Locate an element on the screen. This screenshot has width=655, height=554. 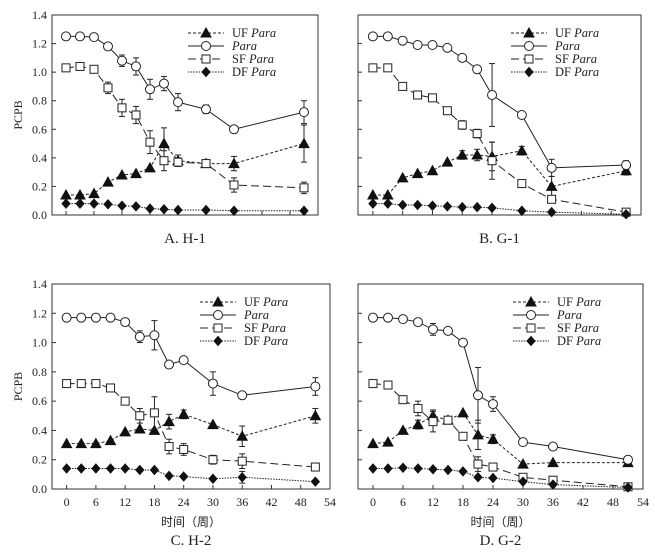
y-tick-label: 0.8 is located at coordinates (39, 372).